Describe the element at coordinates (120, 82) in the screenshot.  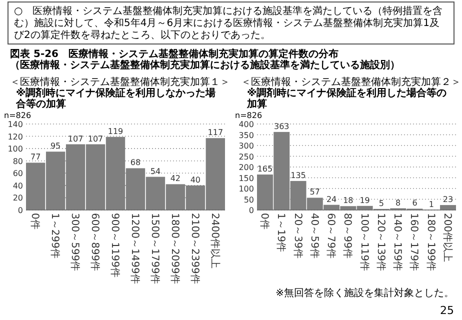
I see `chart-title: ＜医療情報・システム基盤整備体制充実加算１＞` at that location.